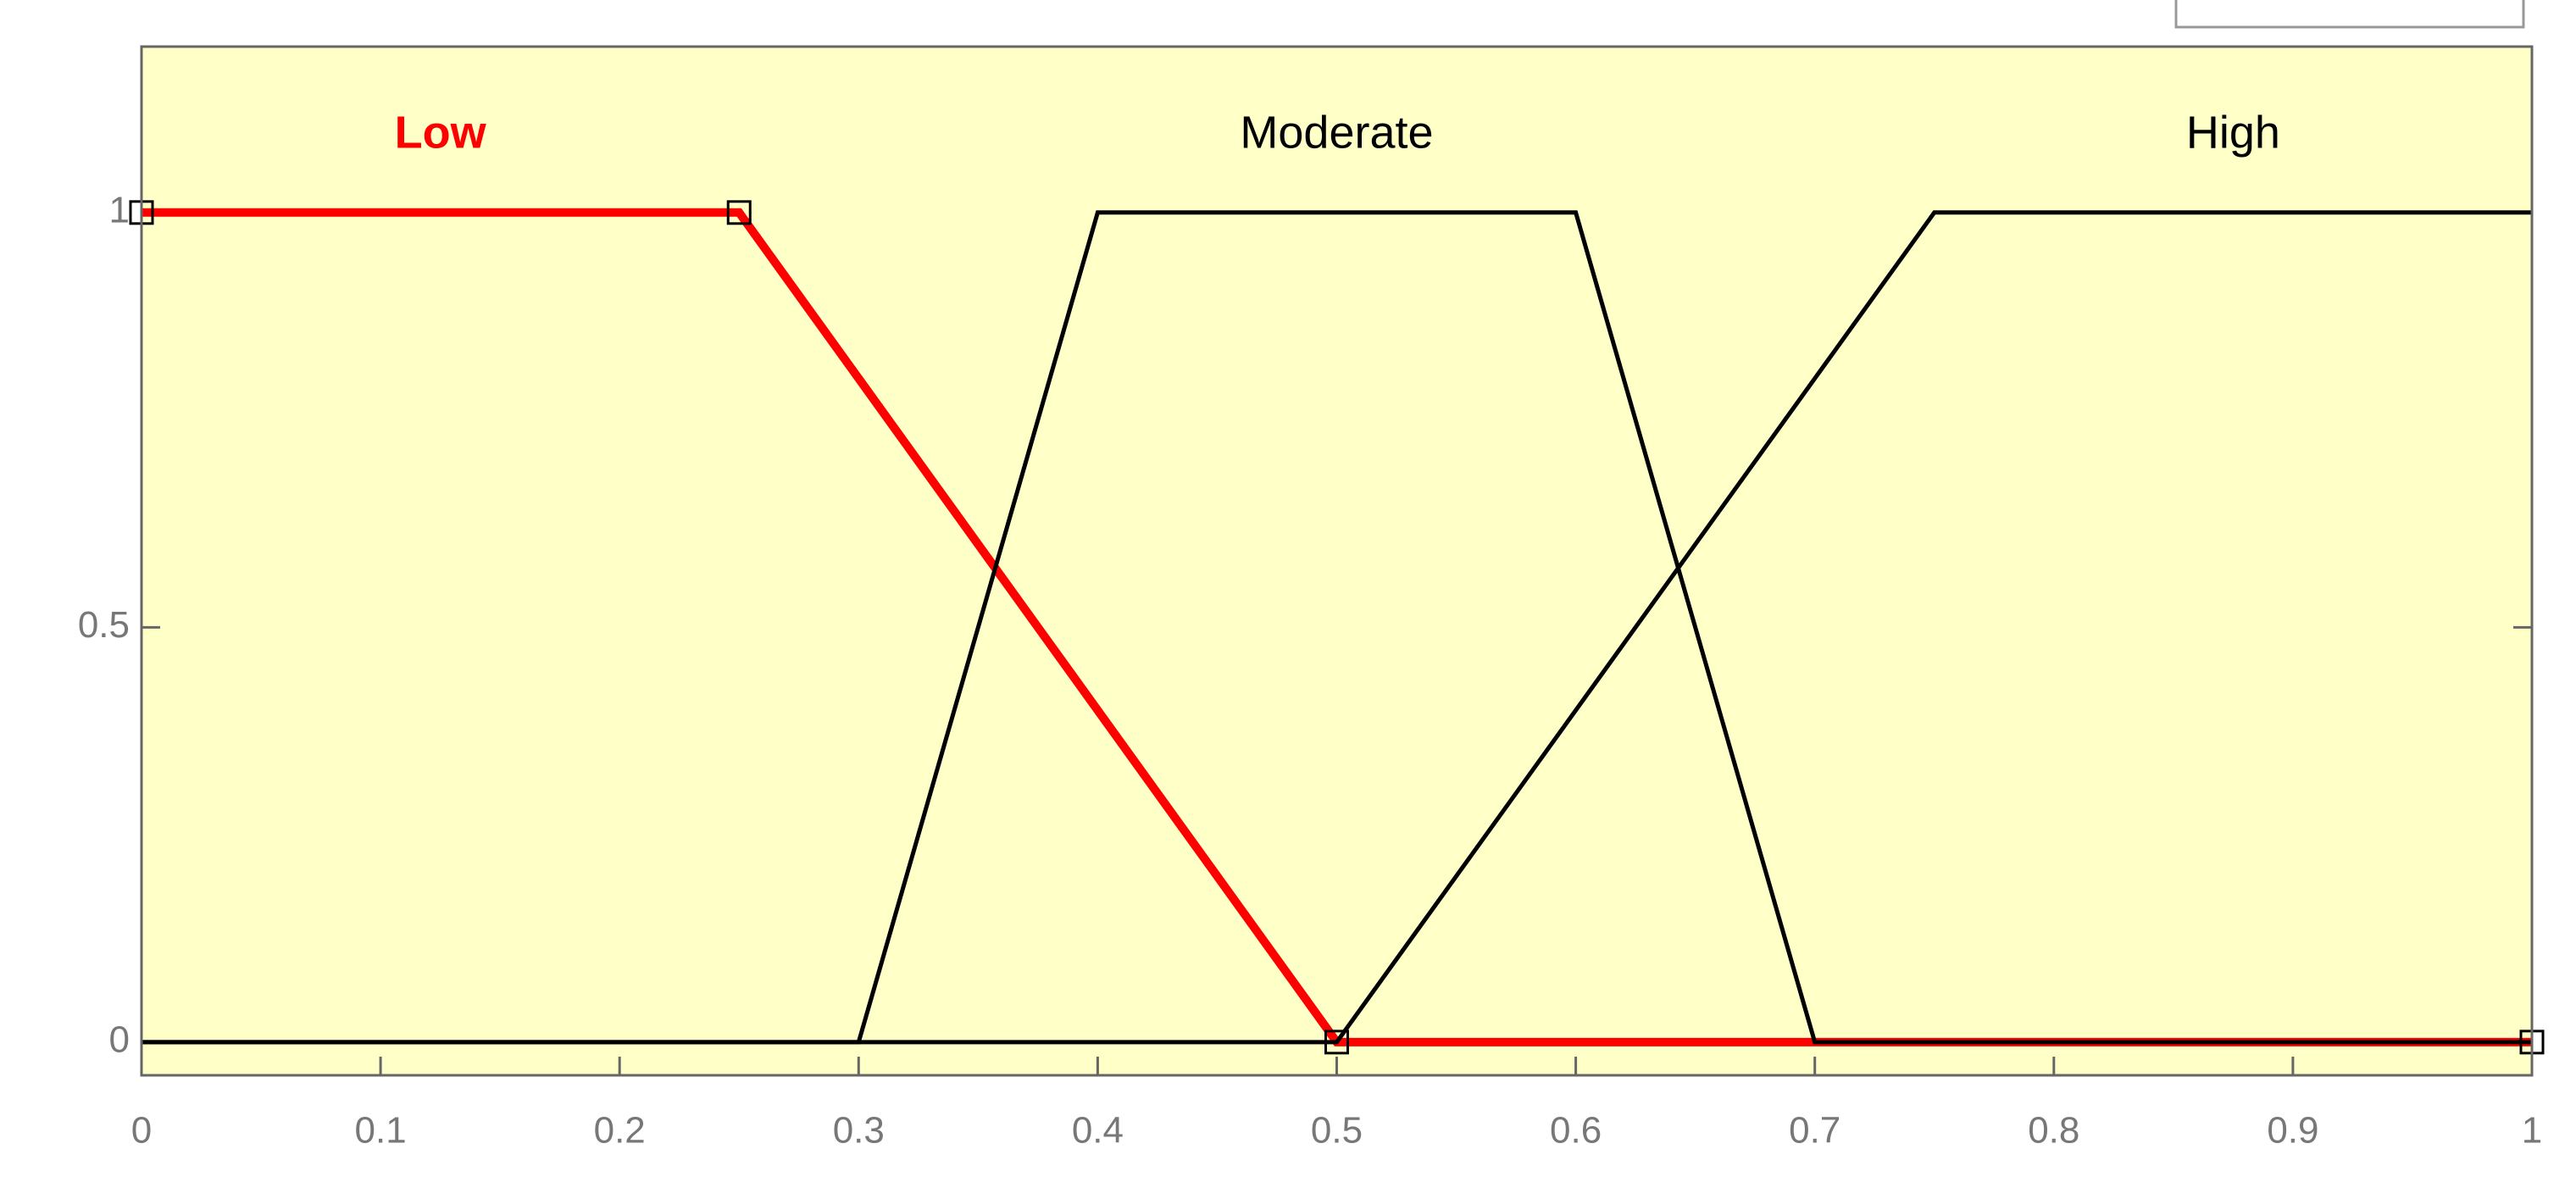 This screenshot has width=2576, height=1199. Describe the element at coordinates (141, 1131) in the screenshot. I see `x-tick-label: 0` at that location.